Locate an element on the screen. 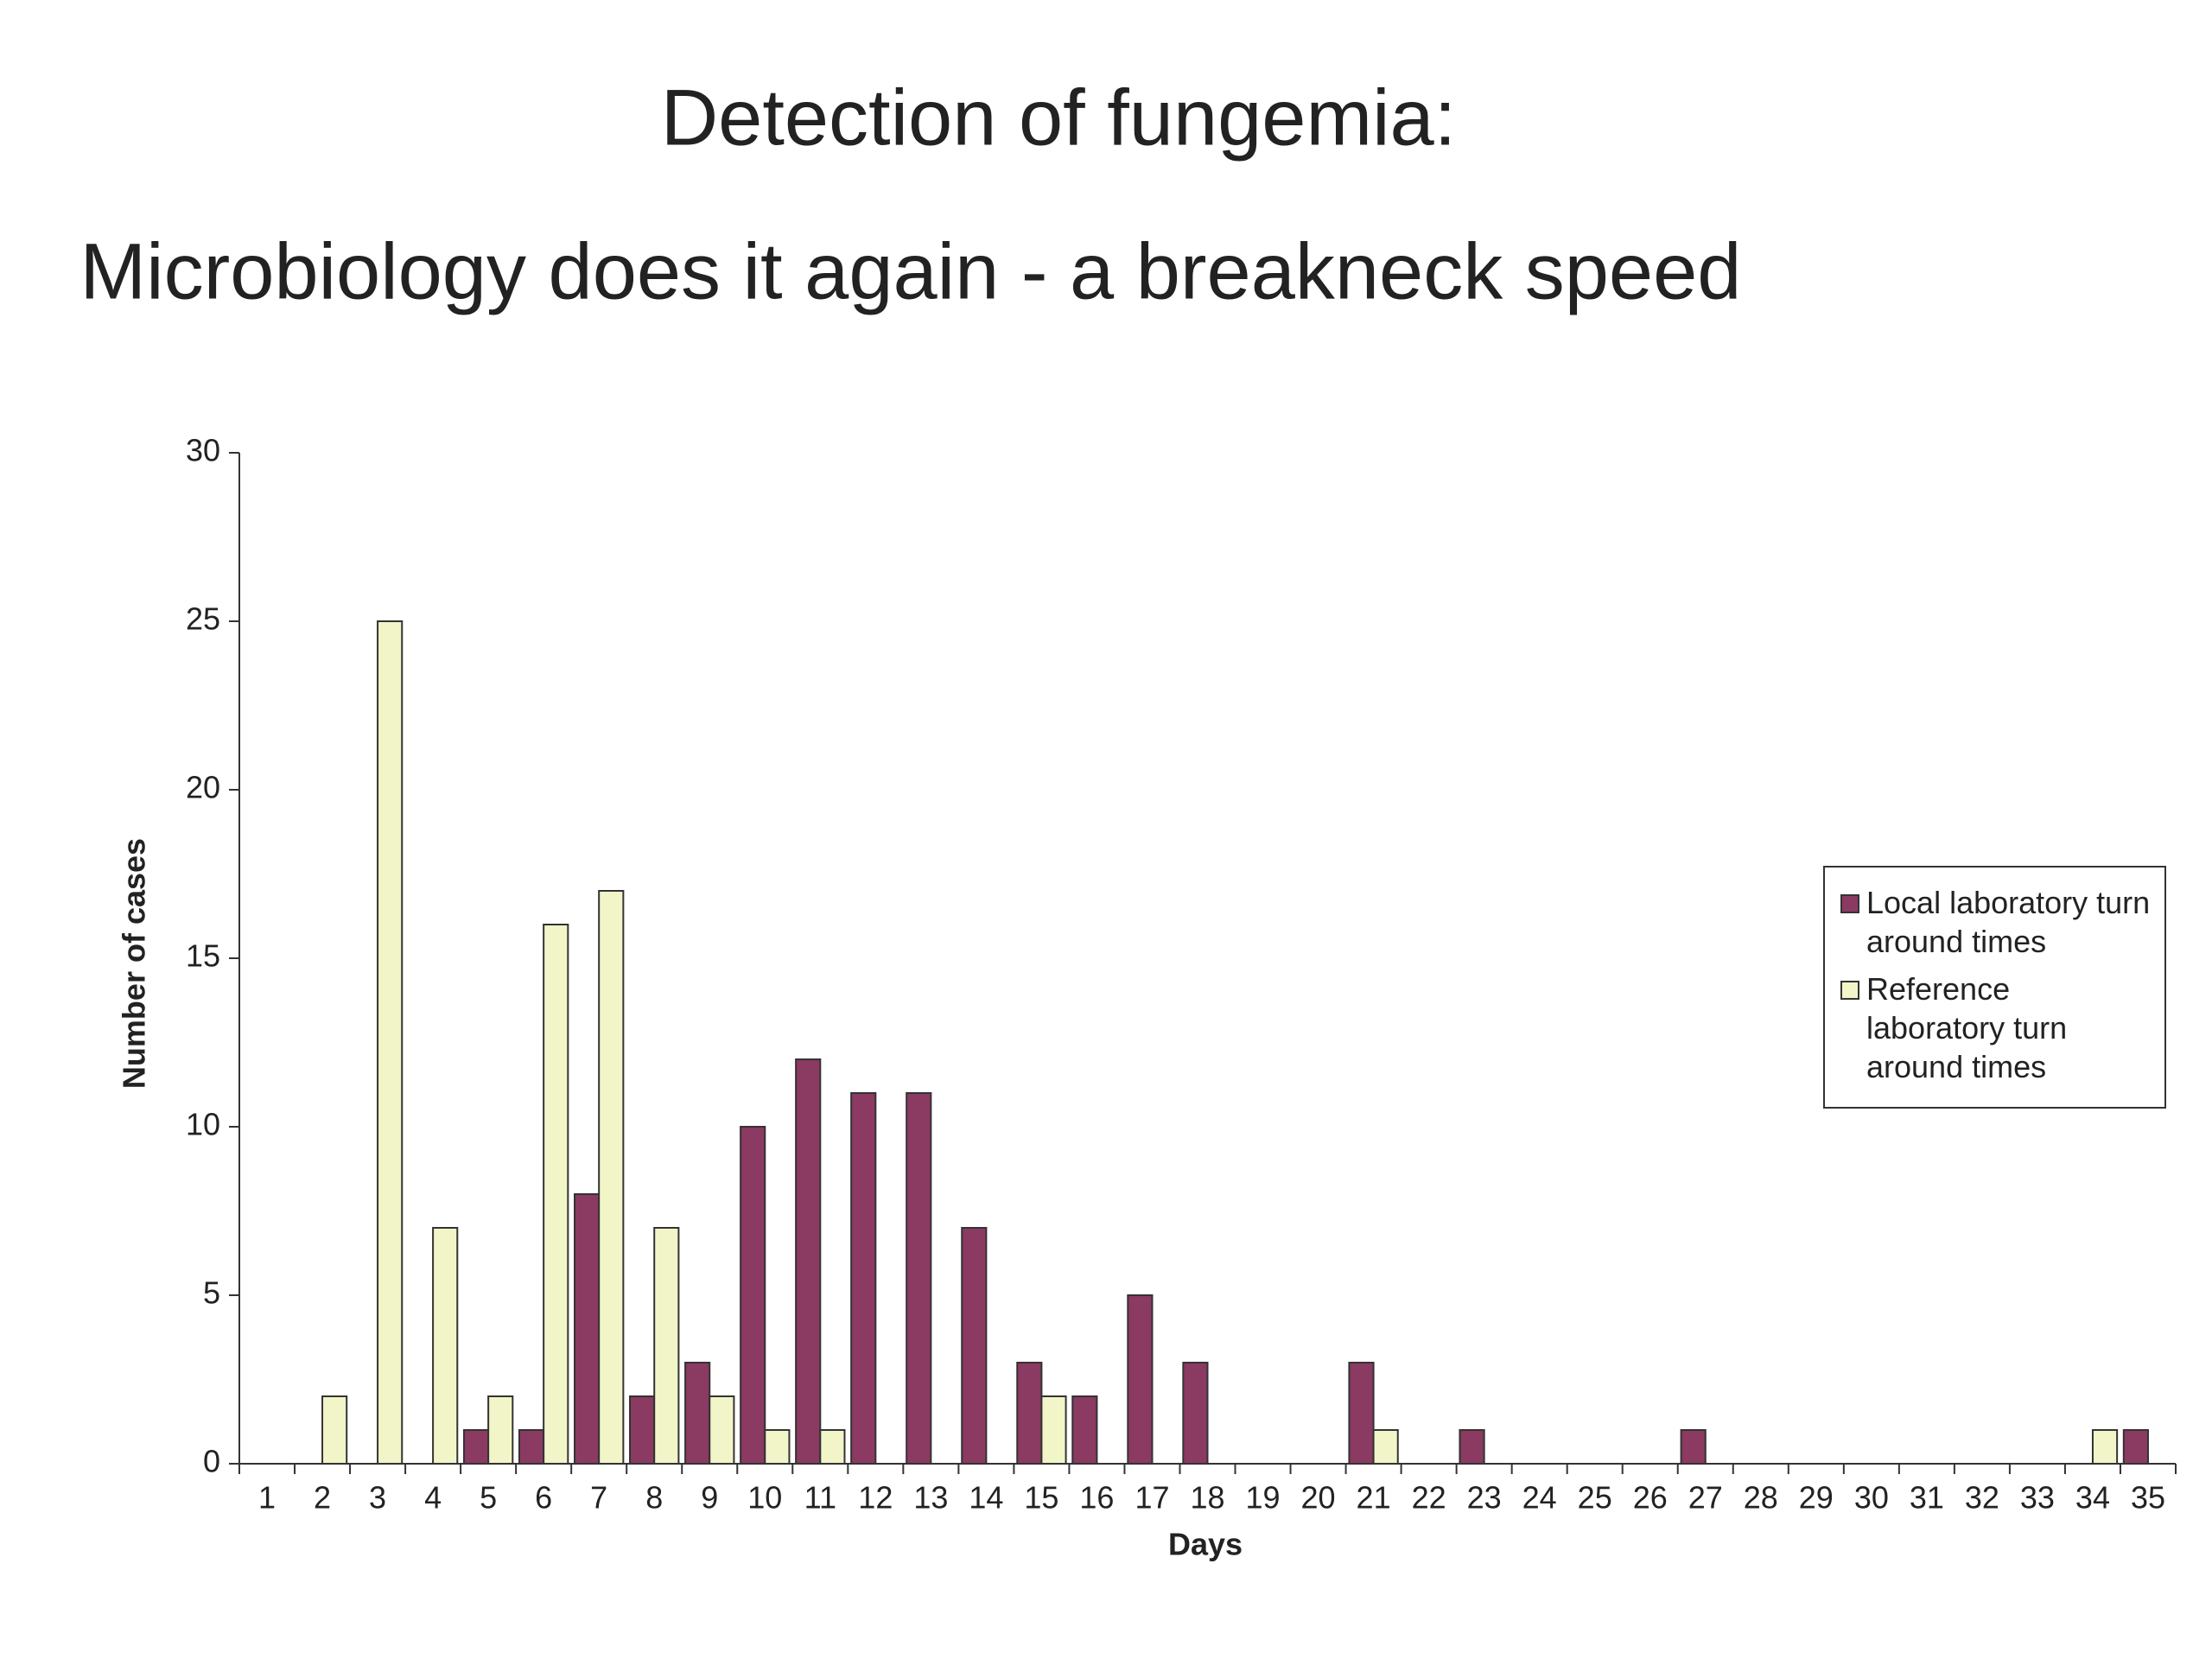  x-tick-label: 26 is located at coordinates (1650, 1498).